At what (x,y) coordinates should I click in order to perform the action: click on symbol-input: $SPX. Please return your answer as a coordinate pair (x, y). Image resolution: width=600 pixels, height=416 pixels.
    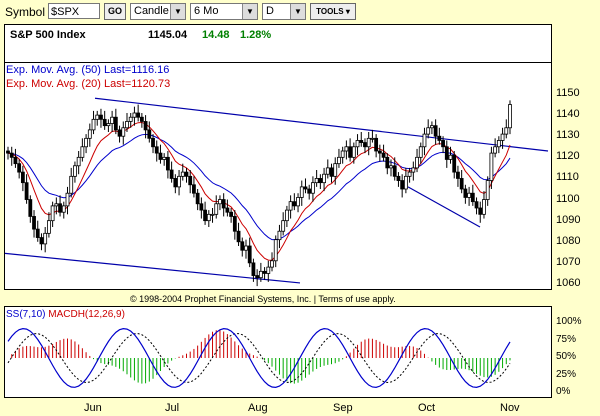
    Looking at the image, I should click on (74, 11).